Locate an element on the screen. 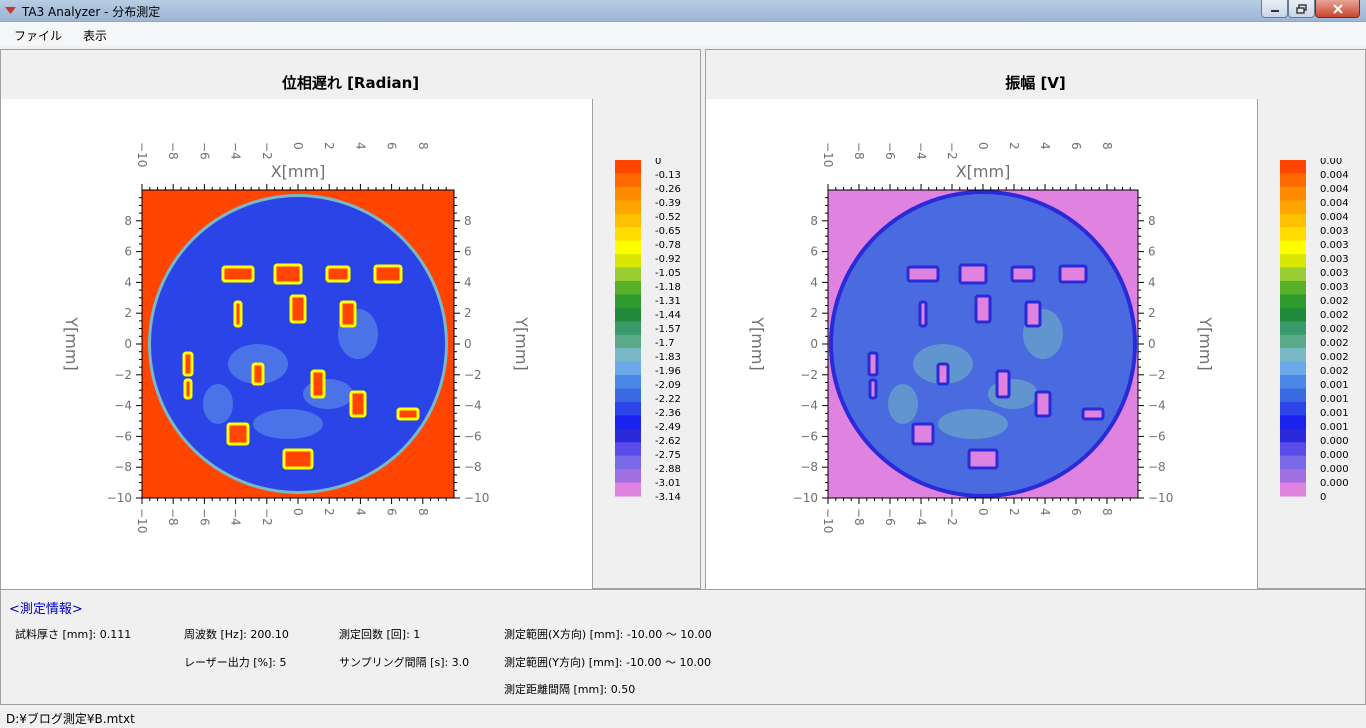 This screenshot has width=1366, height=728. colorbar-label: -3.14 is located at coordinates (668, 497).